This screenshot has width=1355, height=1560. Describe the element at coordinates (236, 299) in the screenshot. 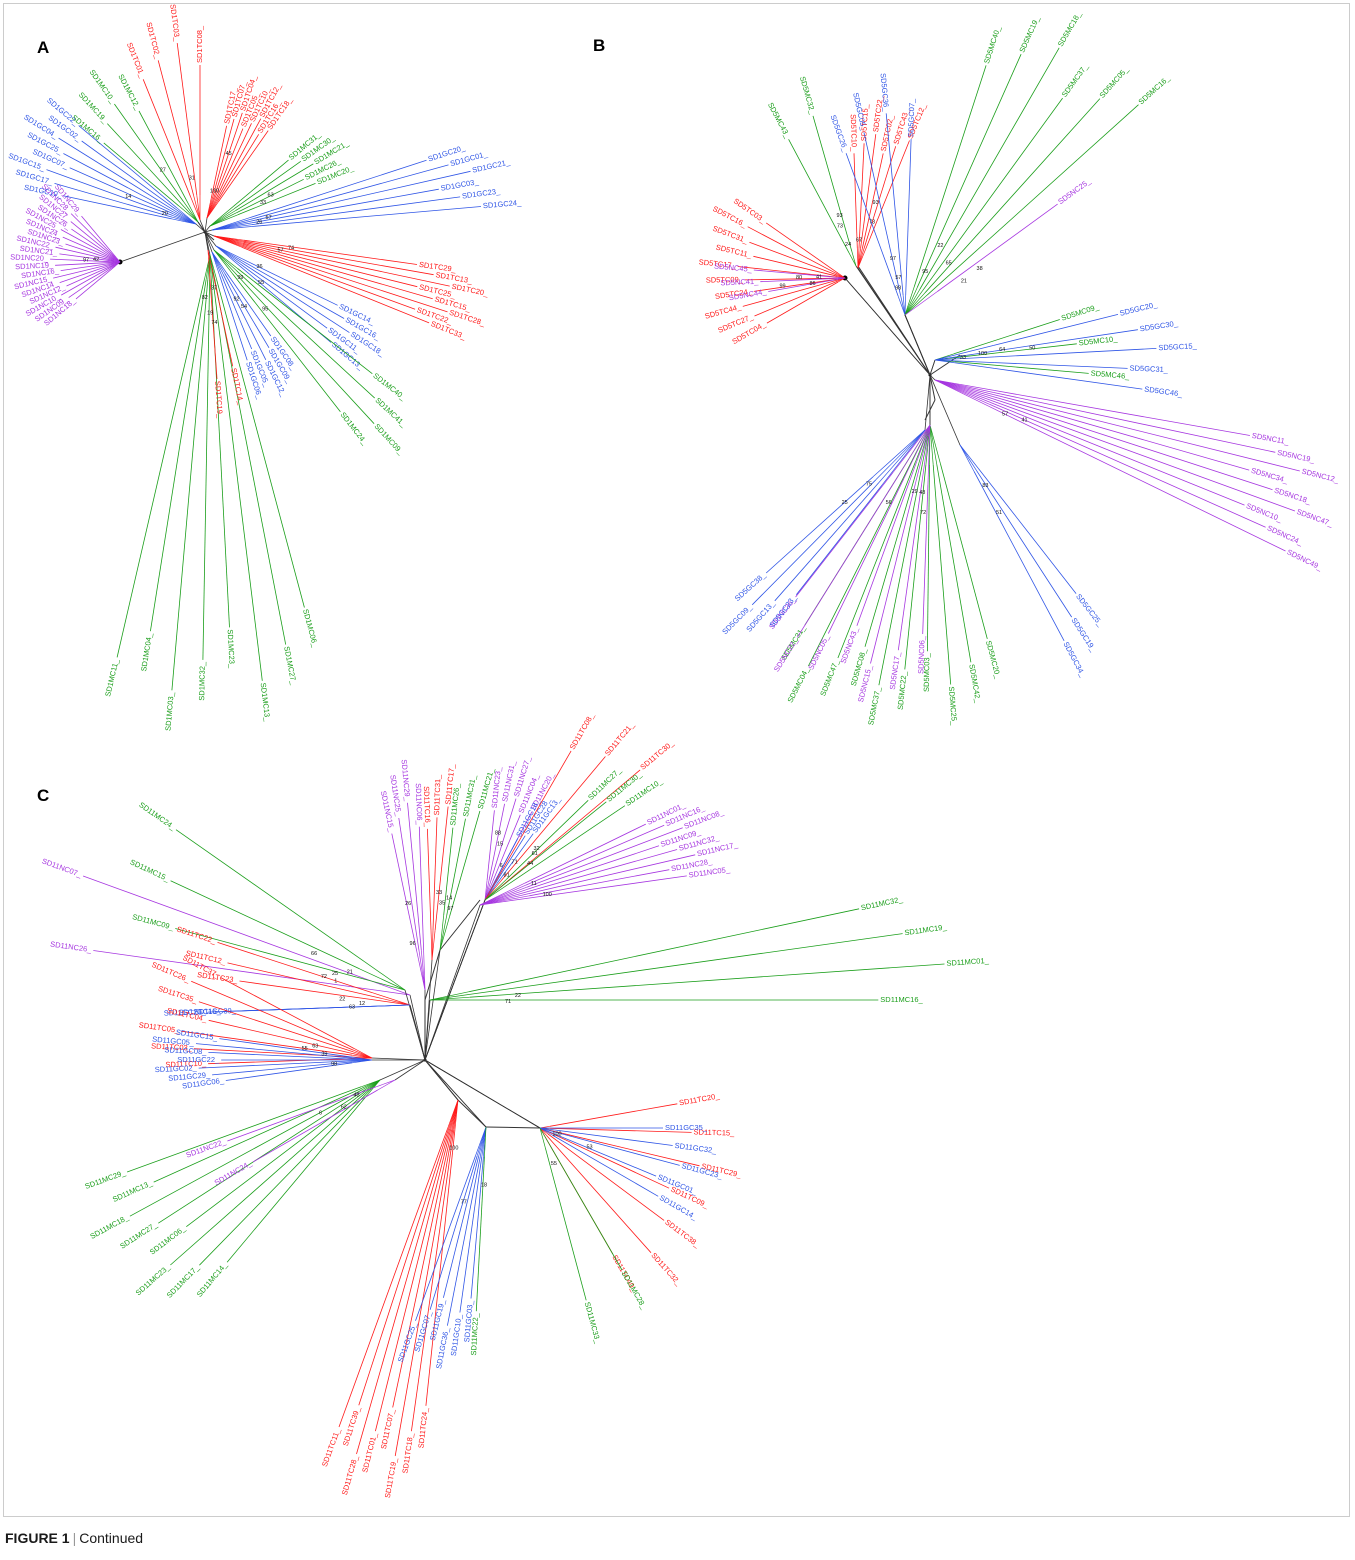

I see `panel-a-bootstrap-value: 92` at that location.